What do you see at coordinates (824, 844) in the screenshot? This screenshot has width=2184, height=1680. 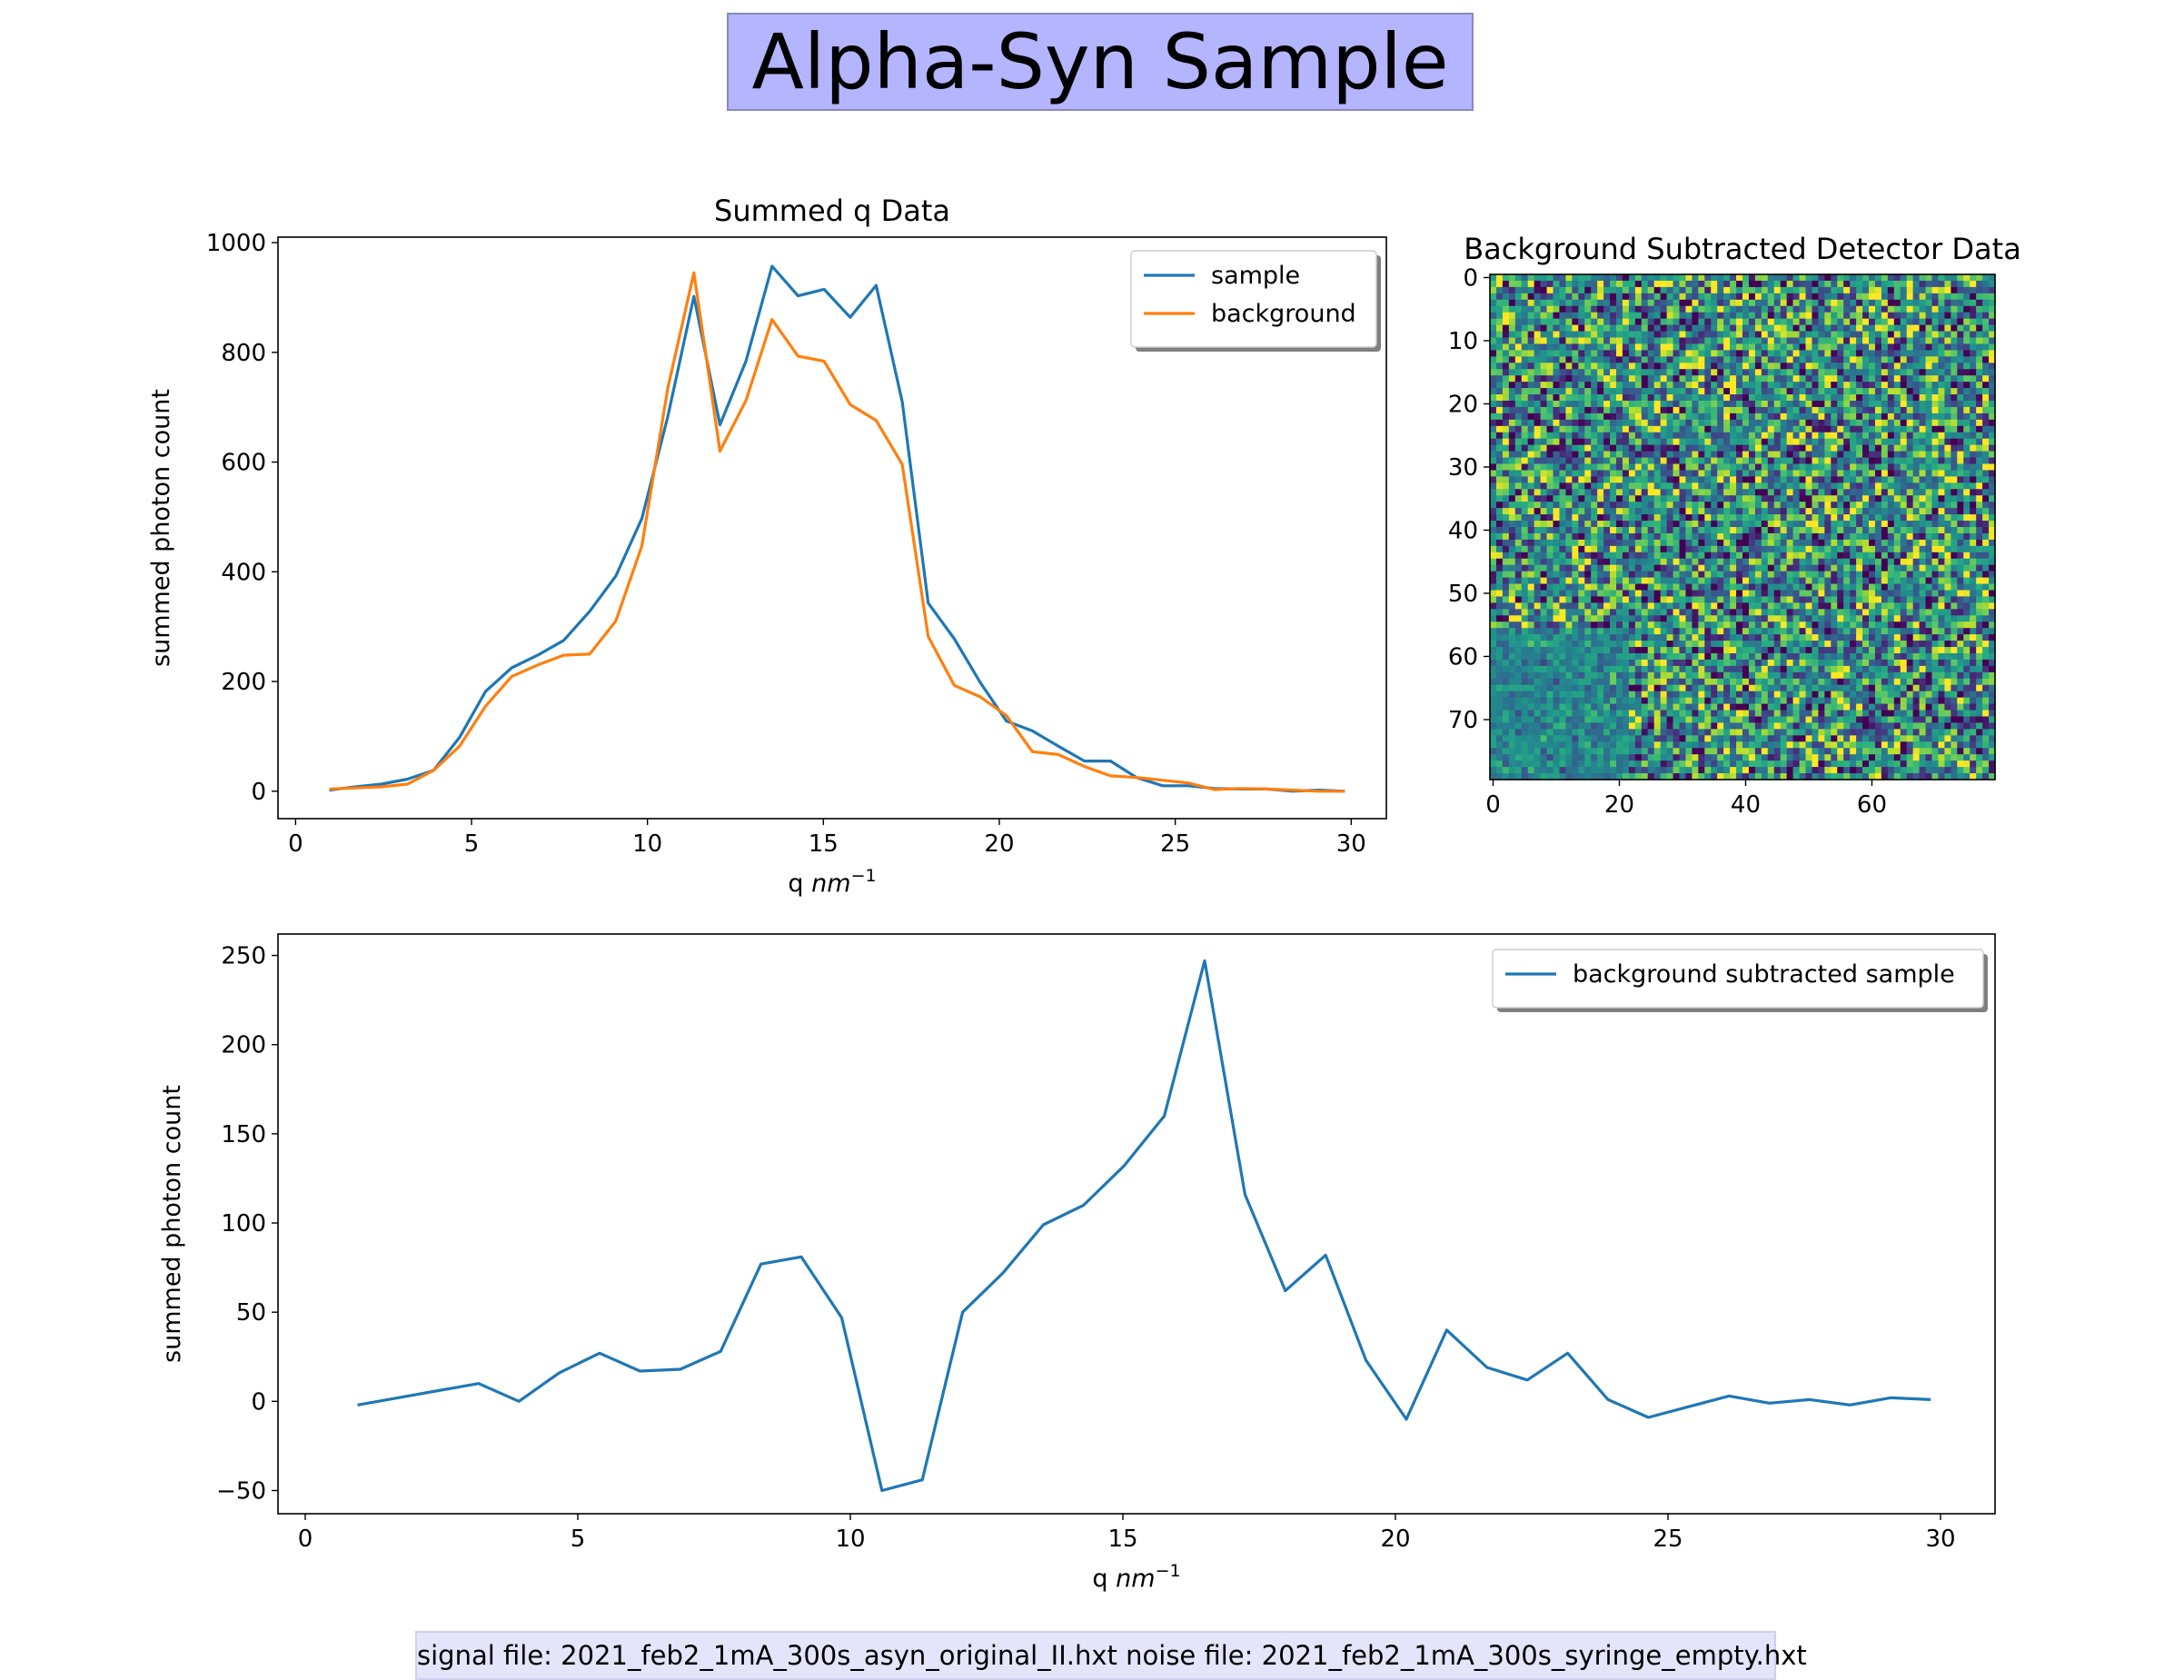 I see `x-tick-label: 15` at bounding box center [824, 844].